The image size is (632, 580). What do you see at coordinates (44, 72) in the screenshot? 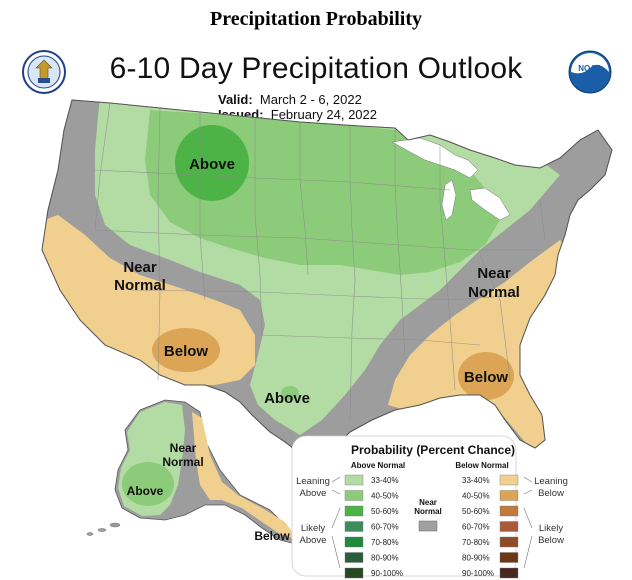
I see `commerce-seal-icon` at bounding box center [44, 72].